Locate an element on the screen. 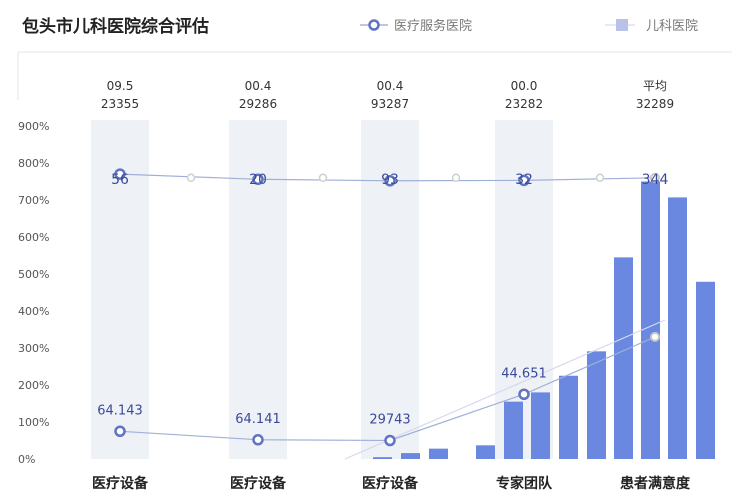 The height and width of the screenshot is (500, 750). upper-line-label: 32 is located at coordinates (524, 180).